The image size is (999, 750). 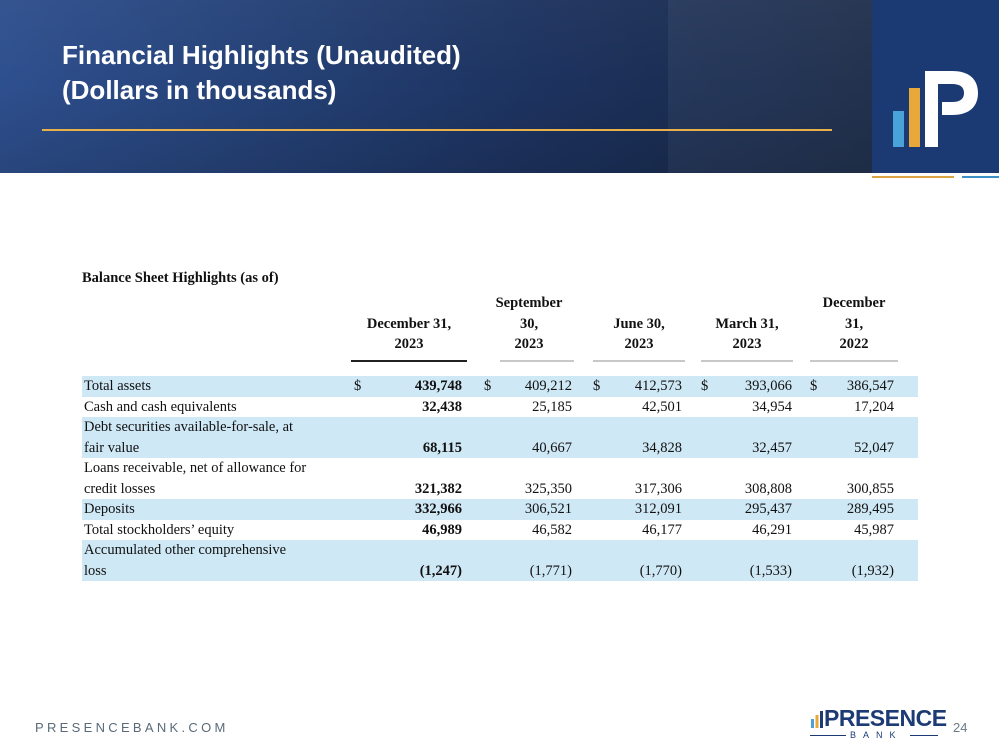 I want to click on column-header-line1: December, so click(x=854, y=303).